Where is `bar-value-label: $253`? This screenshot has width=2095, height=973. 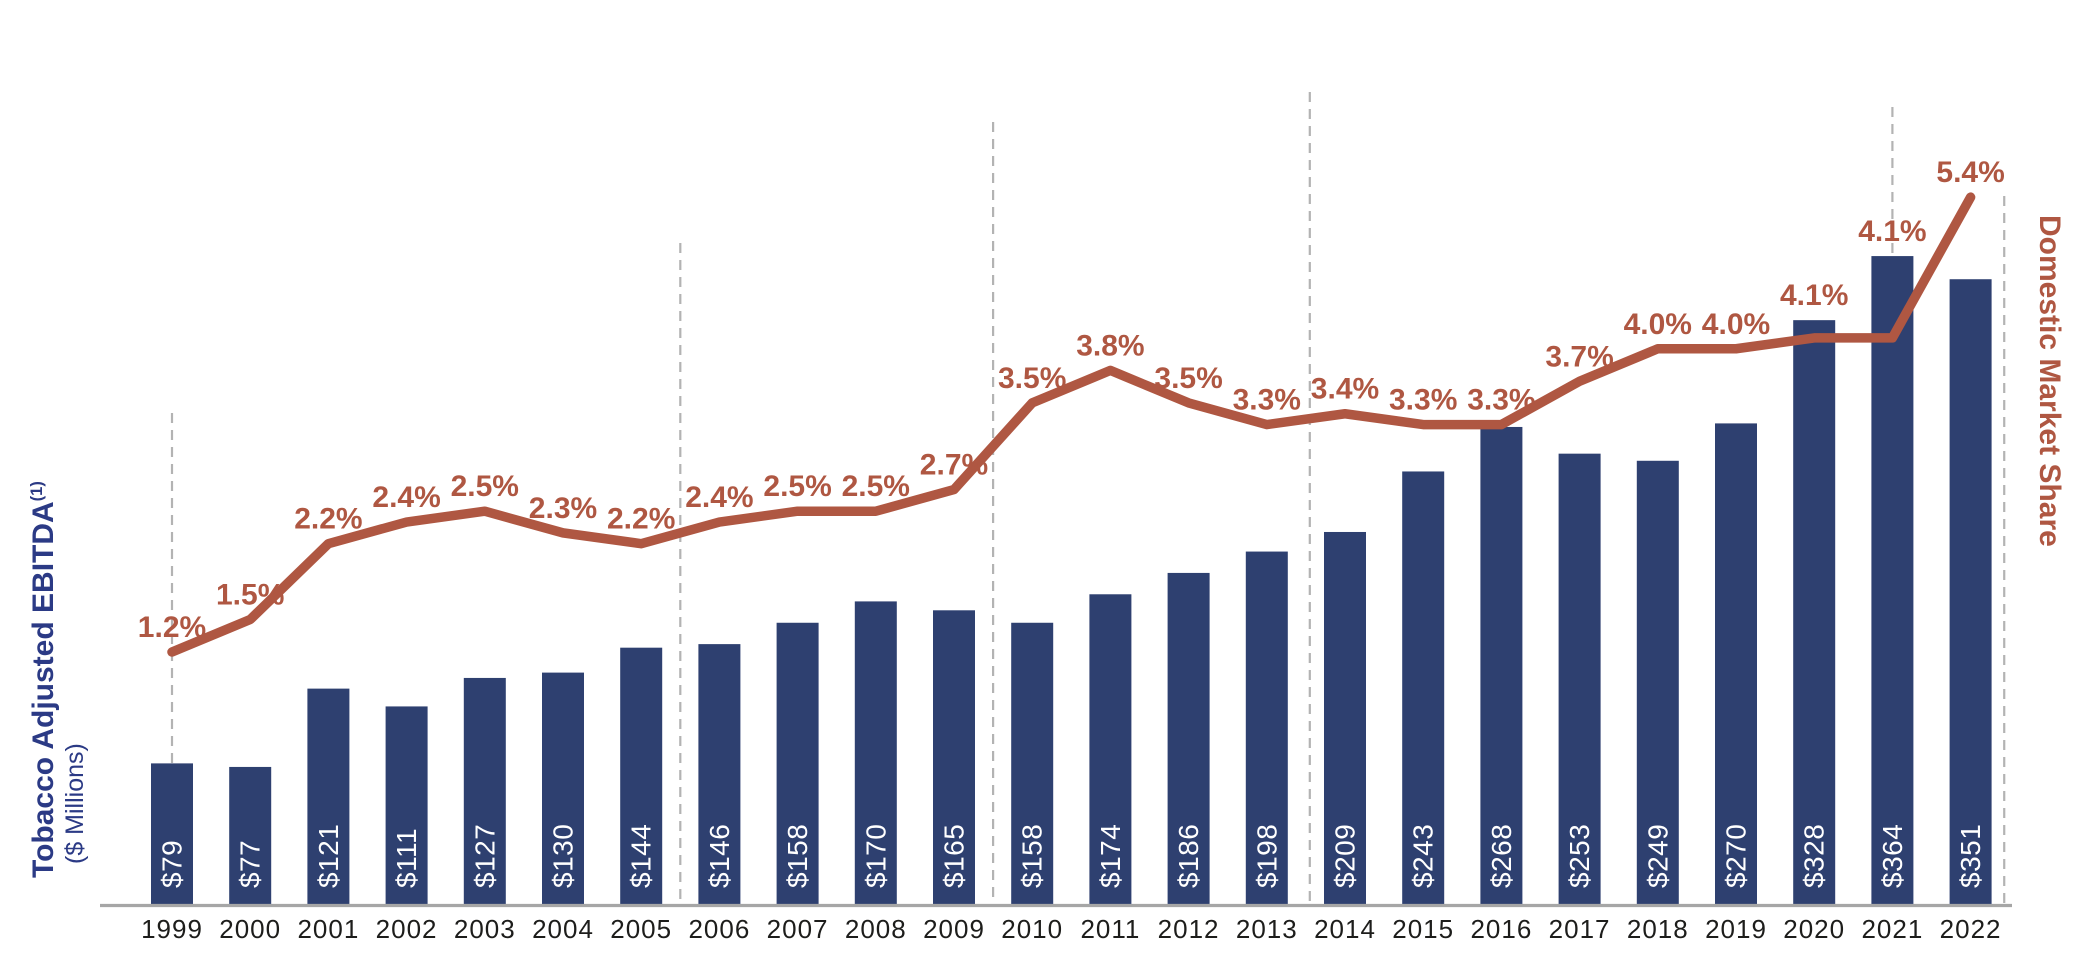 bar-value-label: $253 is located at coordinates (1579, 856).